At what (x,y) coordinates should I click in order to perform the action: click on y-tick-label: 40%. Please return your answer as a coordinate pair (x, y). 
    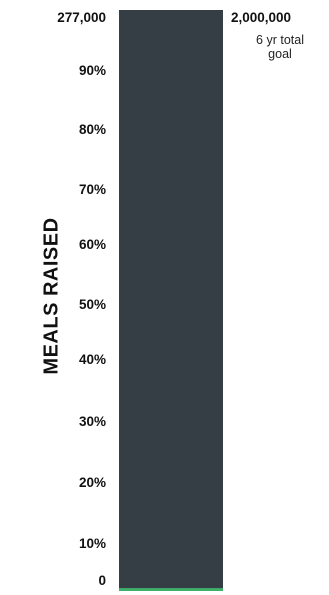
    Looking at the image, I should click on (92, 359).